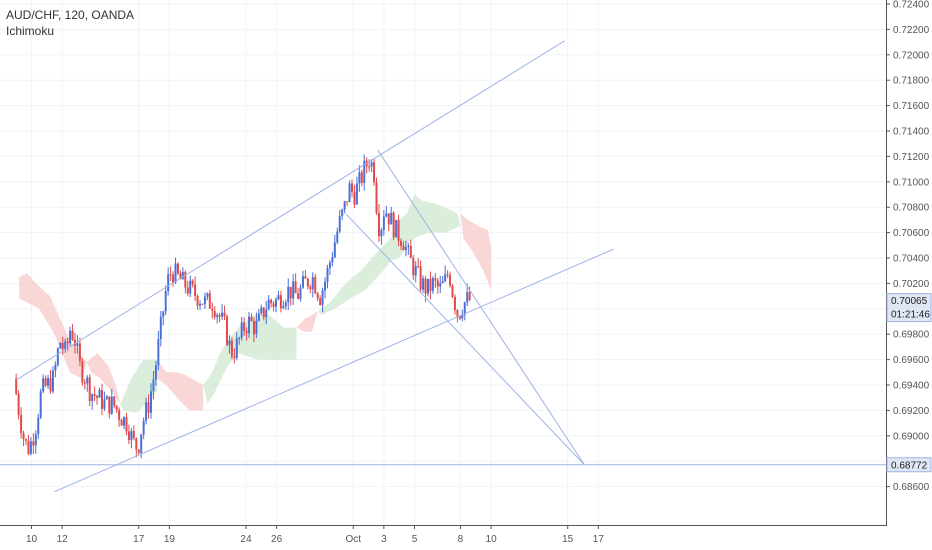 The image size is (932, 550). I want to click on price-tick-label: 0.69400, so click(911, 386).